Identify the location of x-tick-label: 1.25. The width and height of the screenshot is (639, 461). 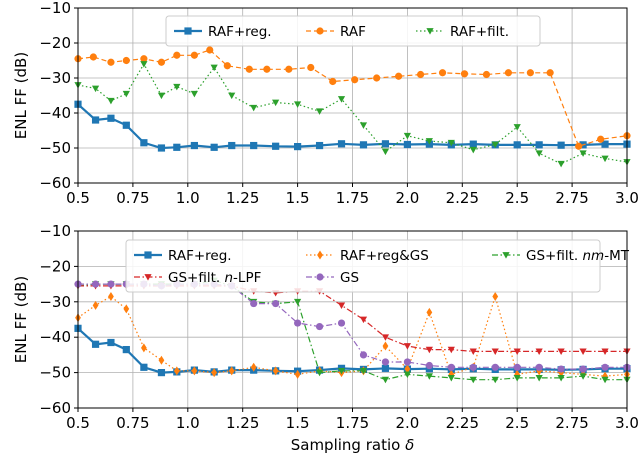
(242, 423).